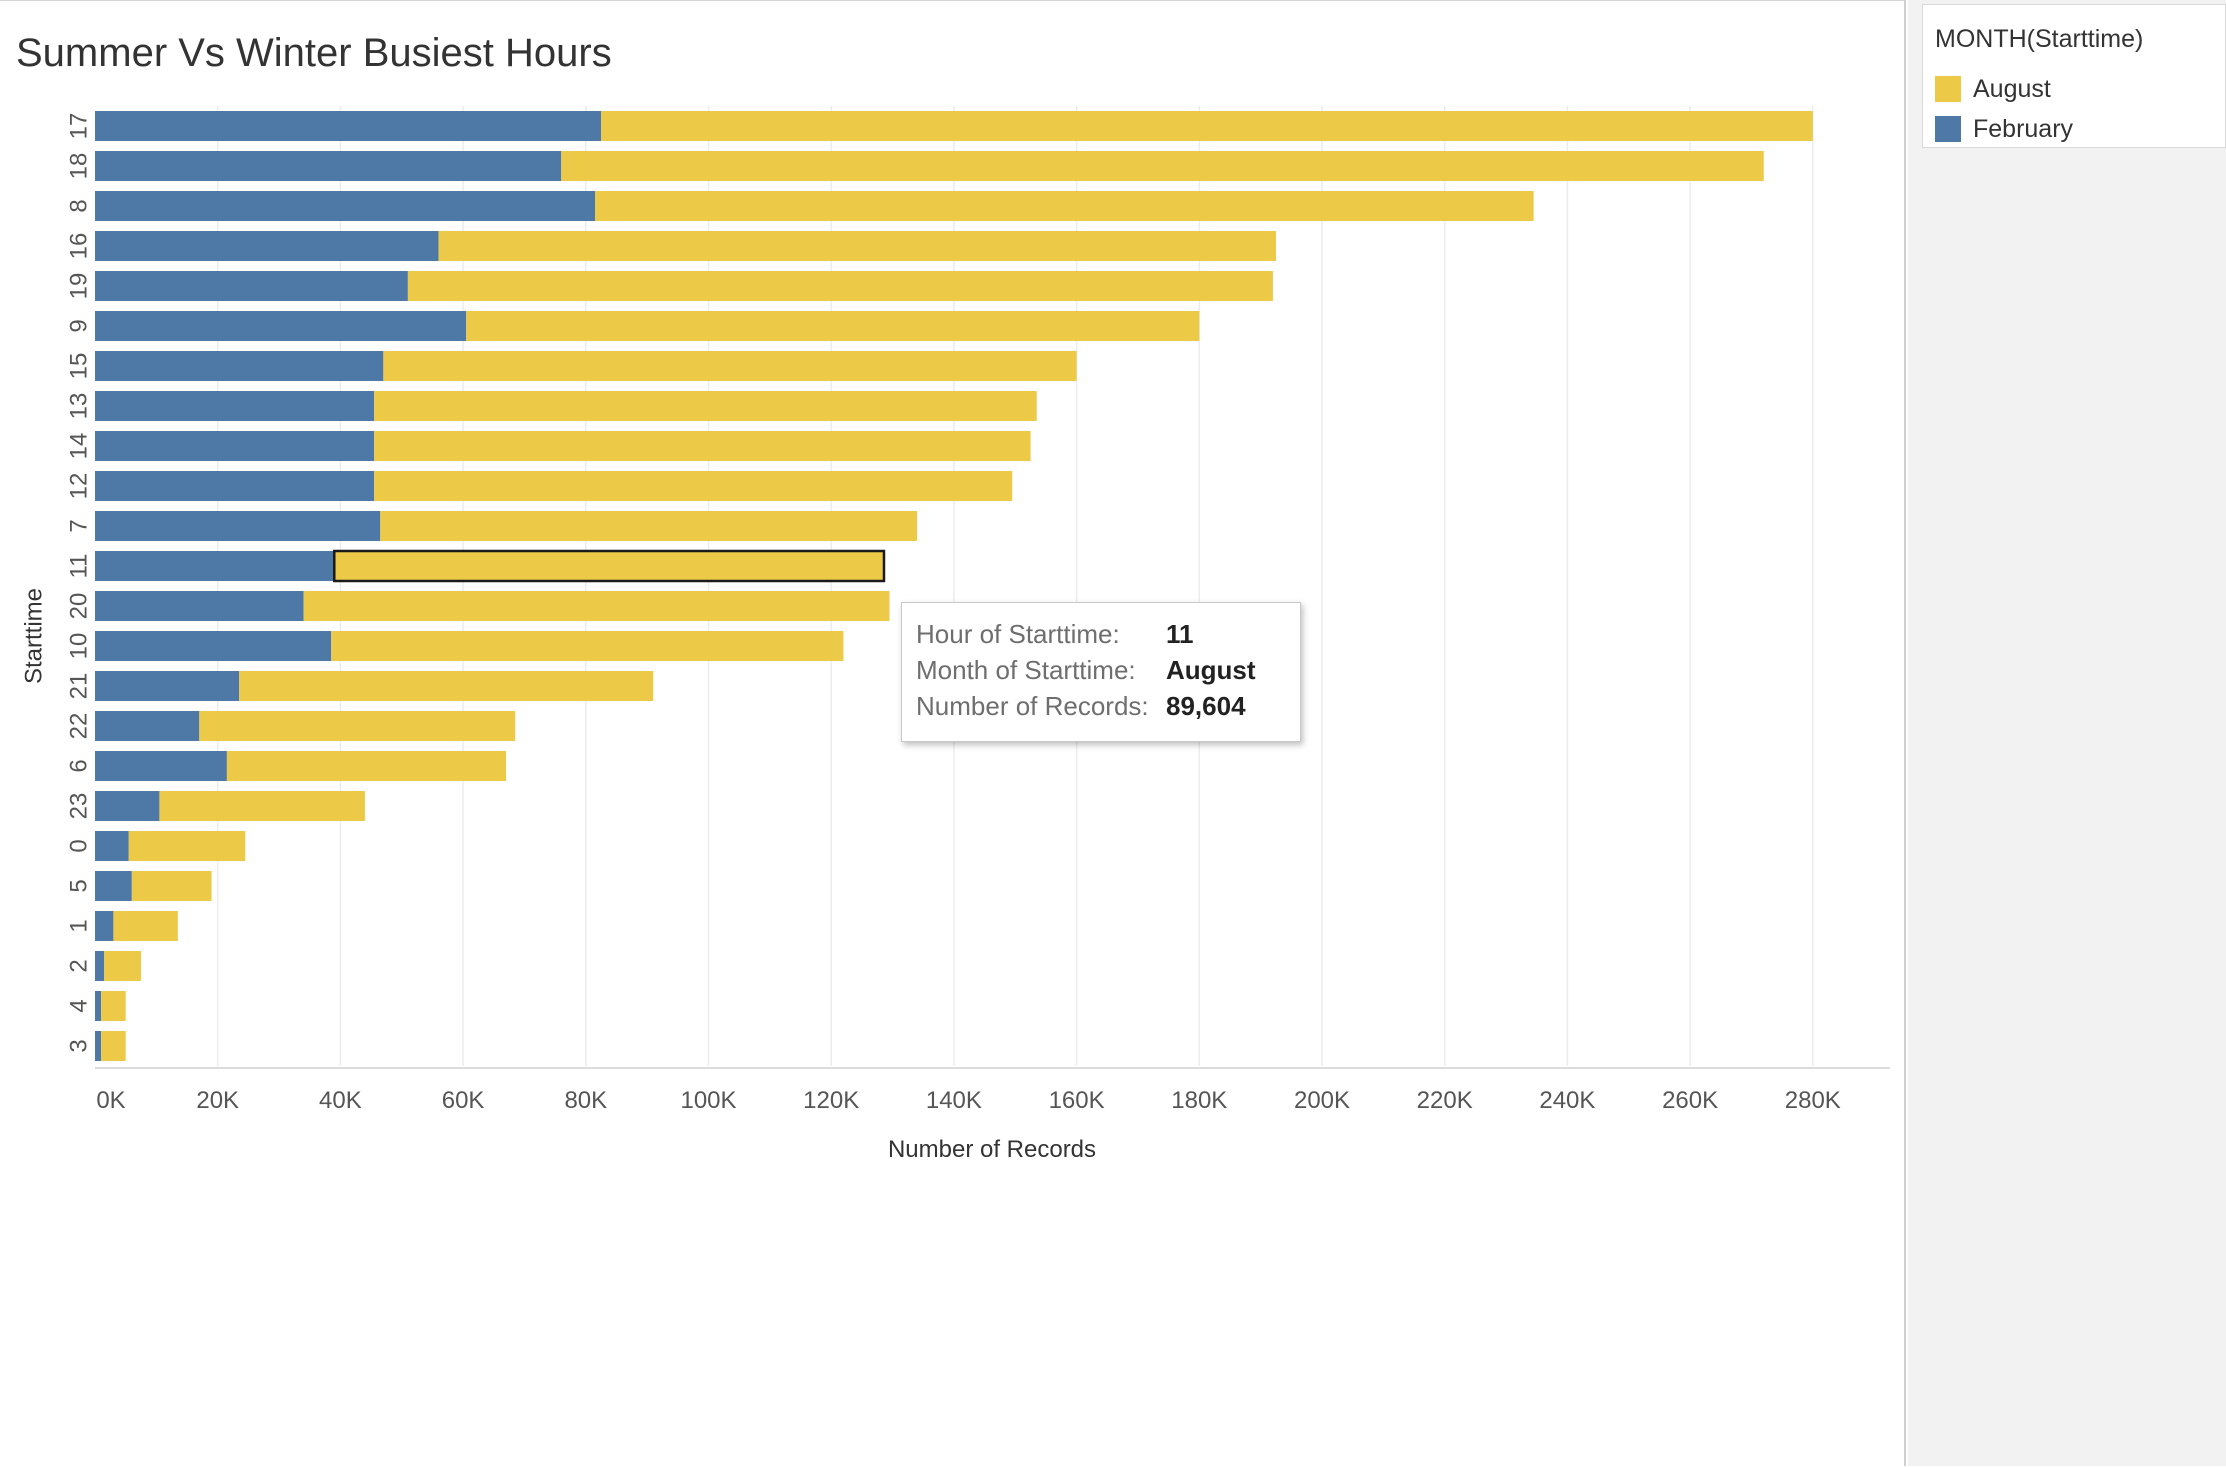  I want to click on legend-swatch-february, so click(1948, 129).